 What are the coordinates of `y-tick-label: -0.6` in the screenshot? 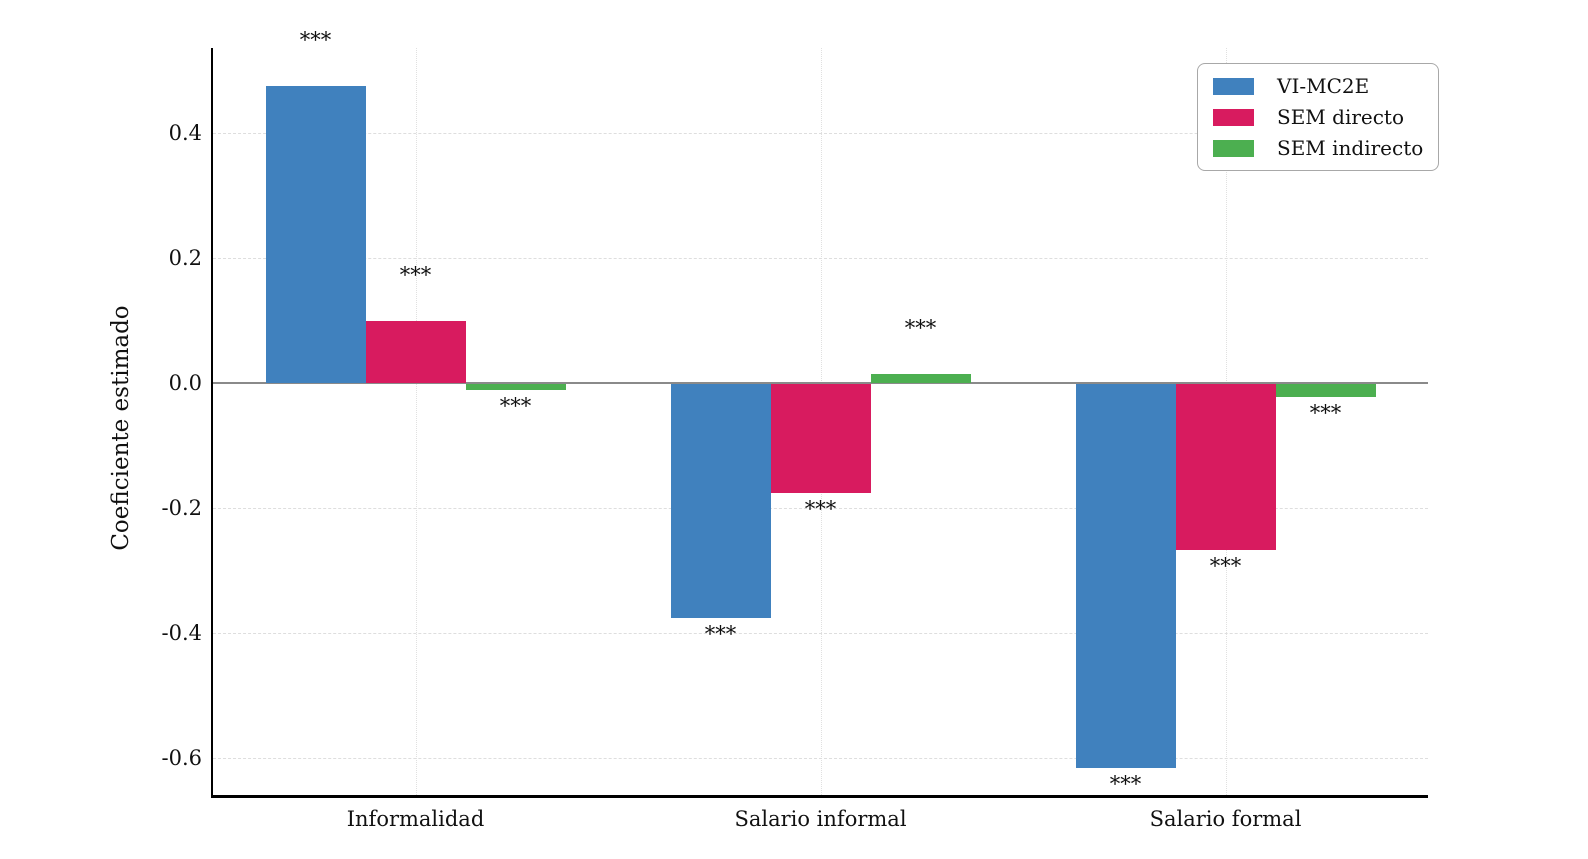 It's located at (182, 758).